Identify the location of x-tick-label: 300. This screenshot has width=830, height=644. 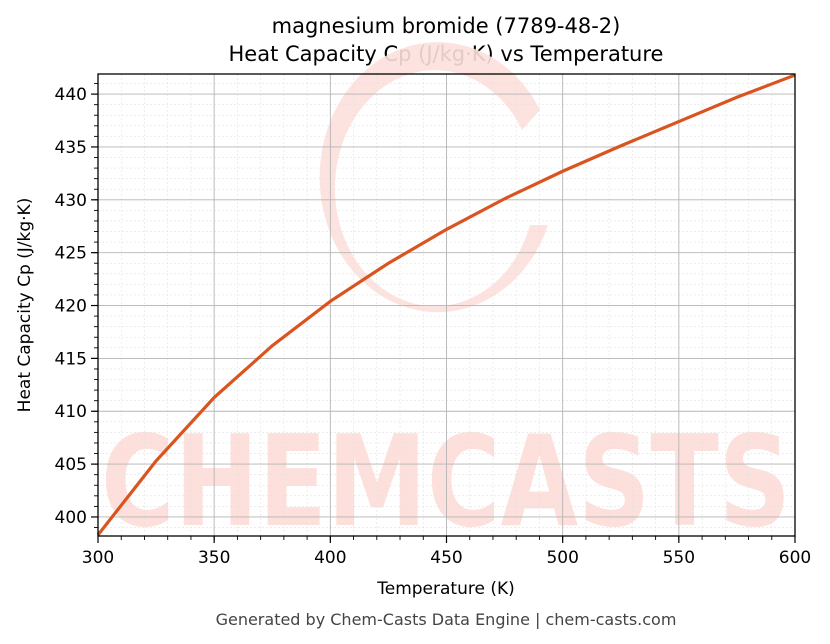
(98, 558).